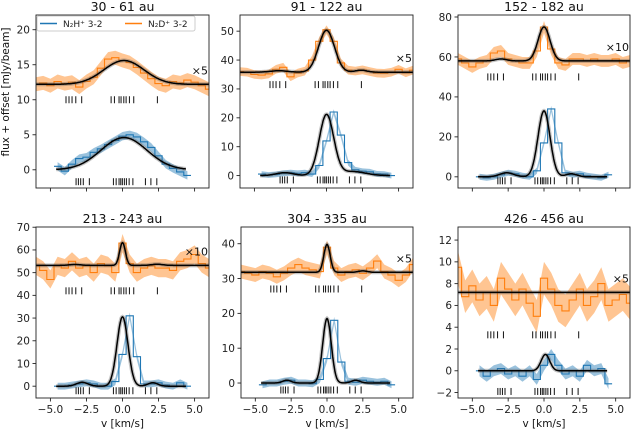  What do you see at coordinates (123, 218) in the screenshot?
I see `panel-title: 213 - 243 au` at bounding box center [123, 218].